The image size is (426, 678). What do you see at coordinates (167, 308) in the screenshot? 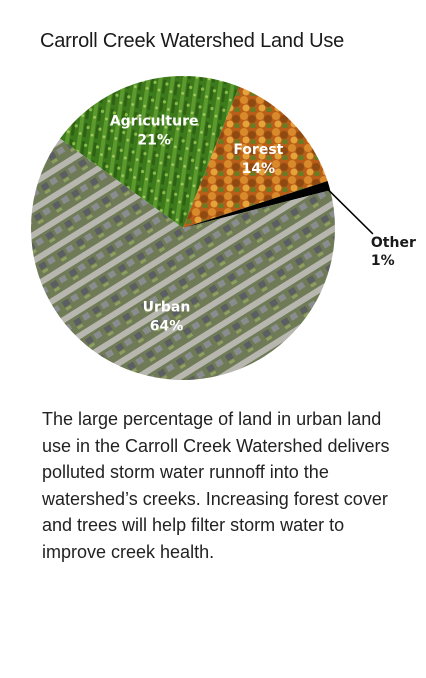
I see `slice-name-urban: Urban` at bounding box center [167, 308].